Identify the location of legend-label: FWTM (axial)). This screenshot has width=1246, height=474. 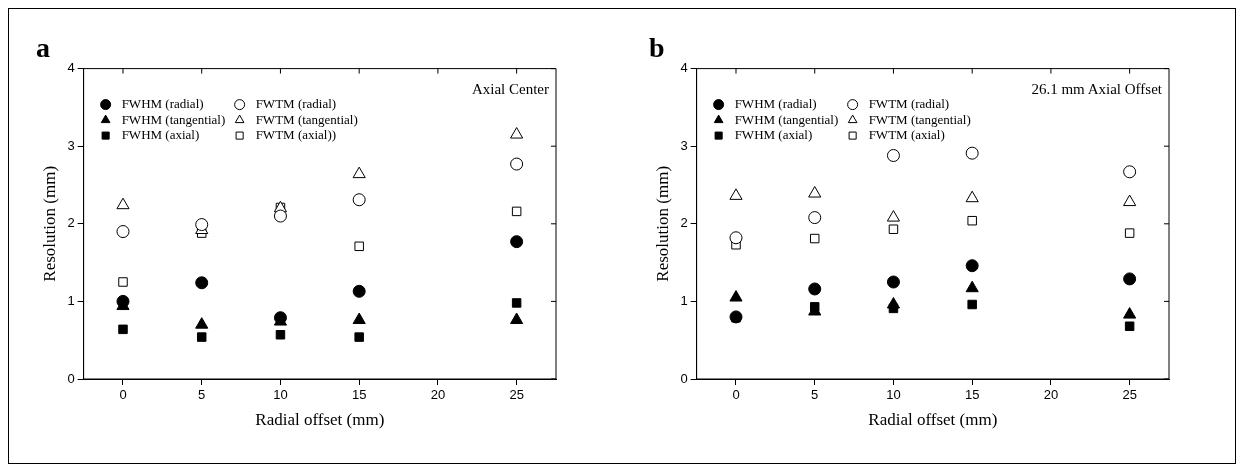
(295, 135).